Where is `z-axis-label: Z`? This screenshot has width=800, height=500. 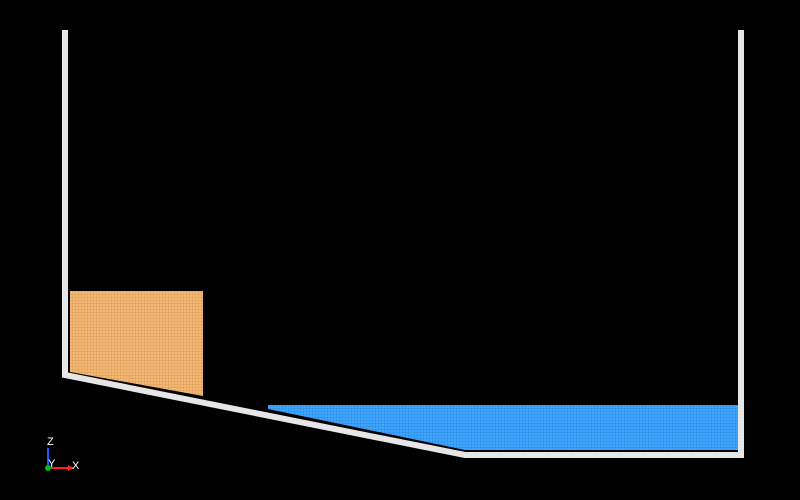 z-axis-label: Z is located at coordinates (50, 442).